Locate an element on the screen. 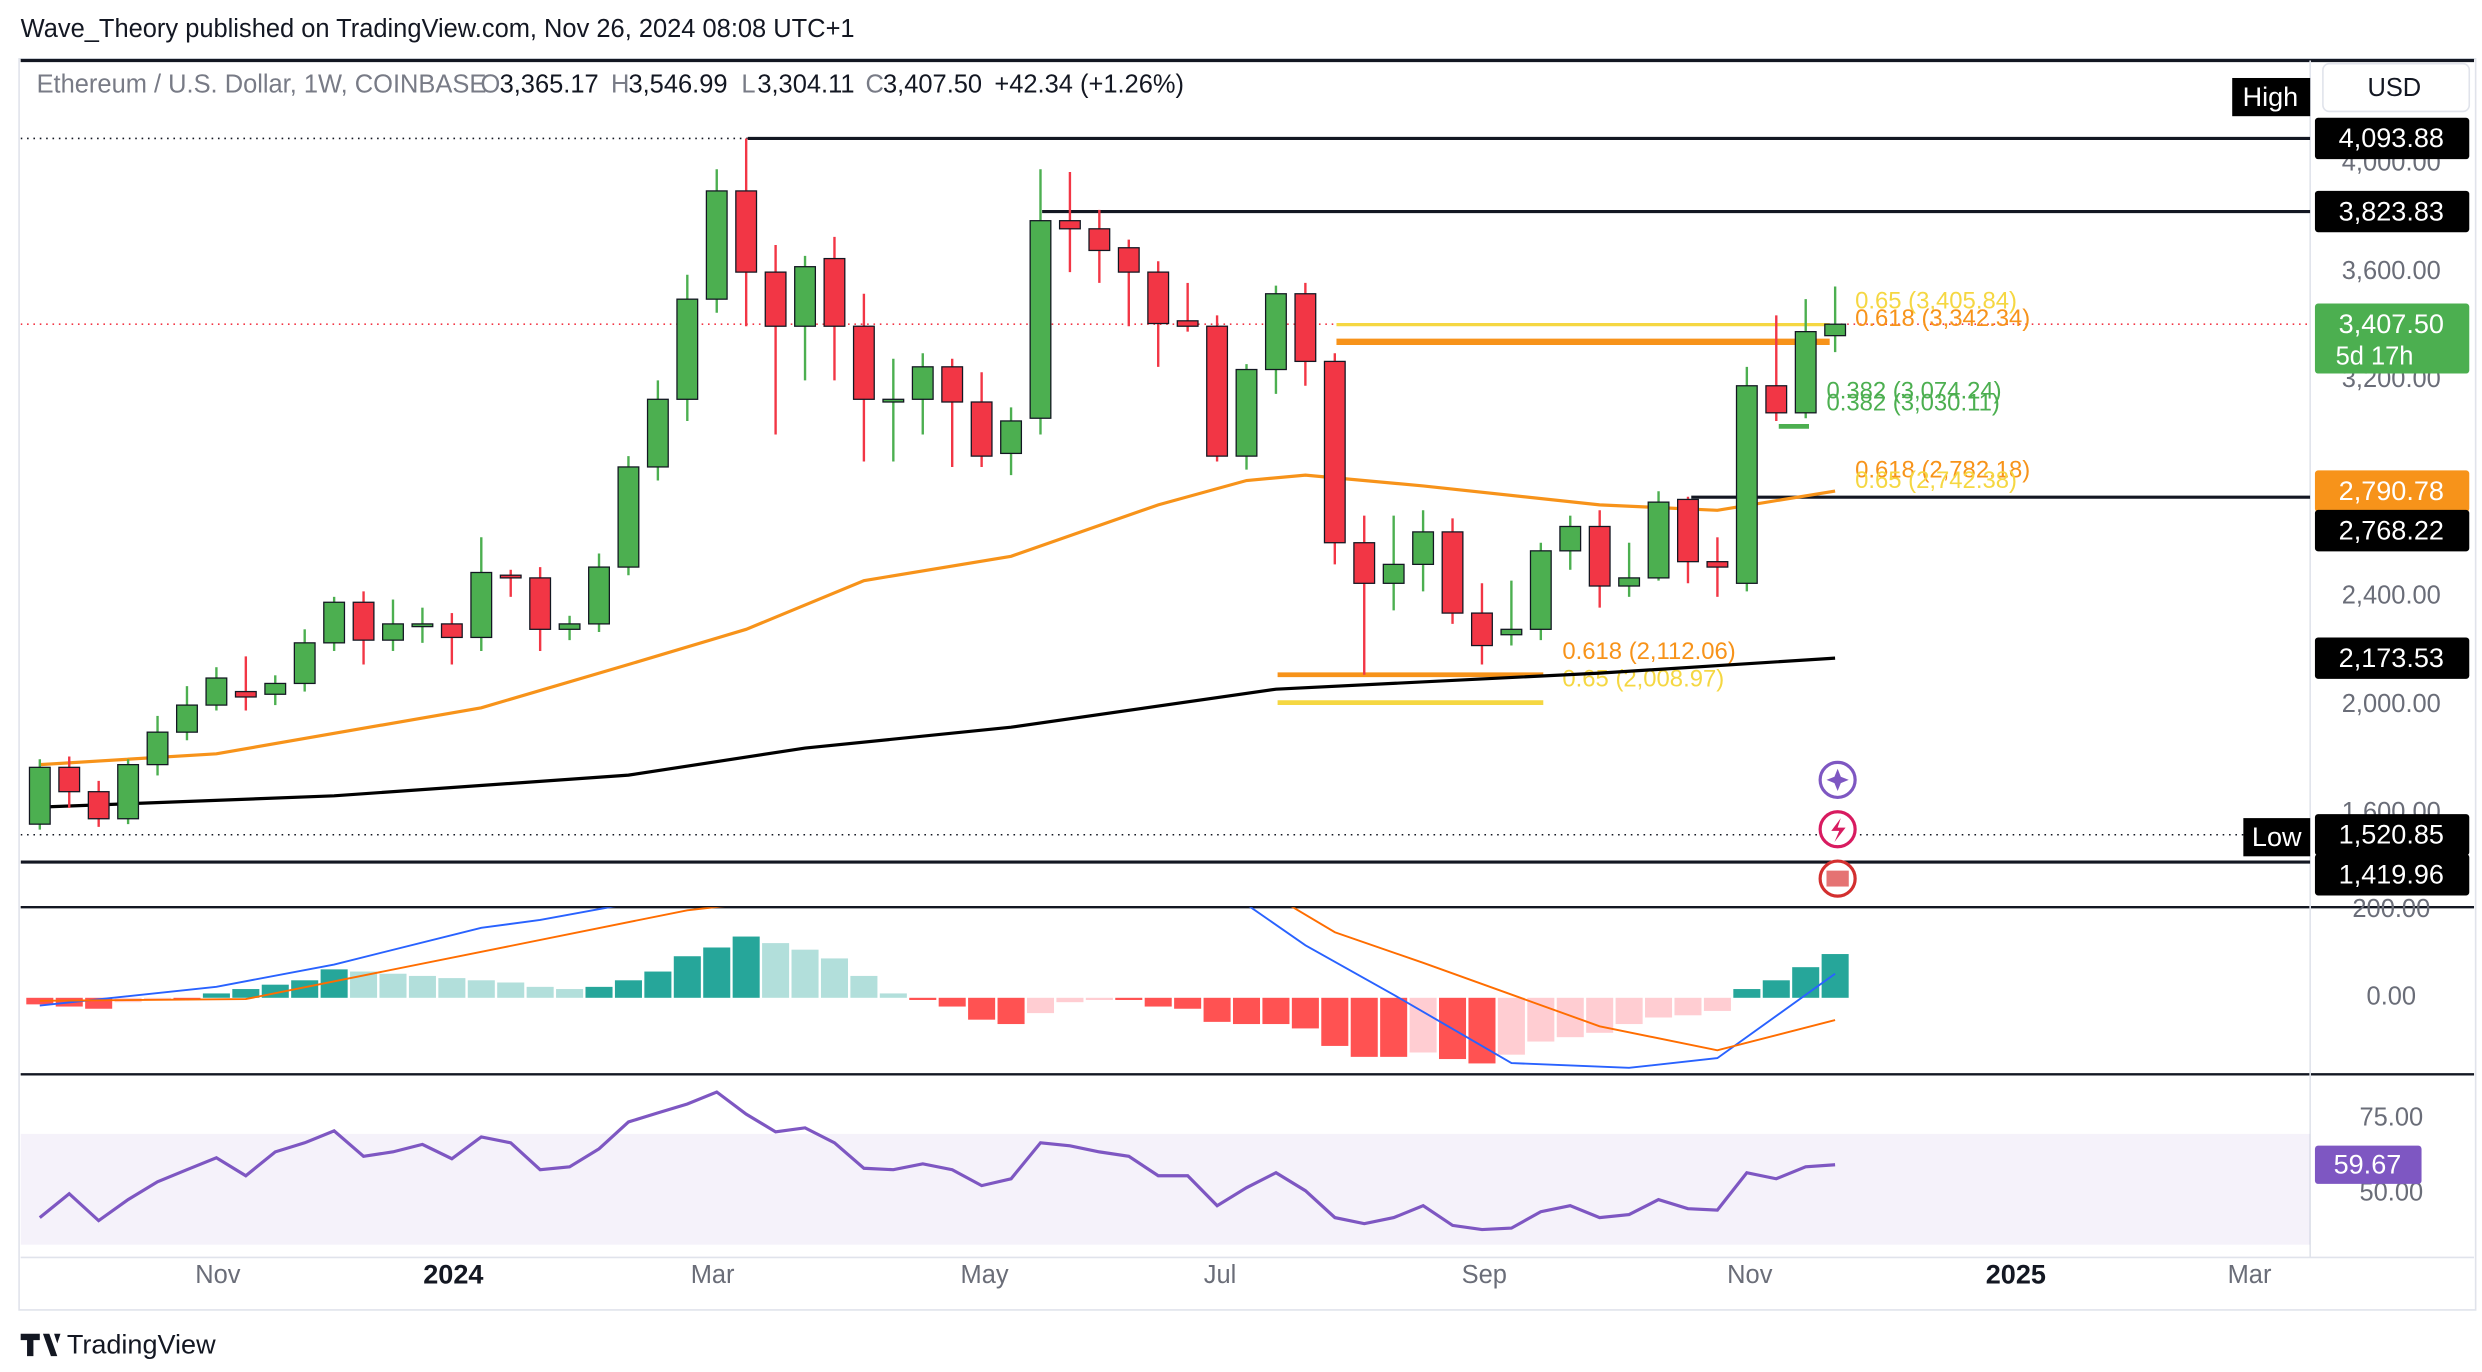 The height and width of the screenshot is (1372, 2482). ohlc-value: +42.34 (+1.26%) is located at coordinates (1089, 85).